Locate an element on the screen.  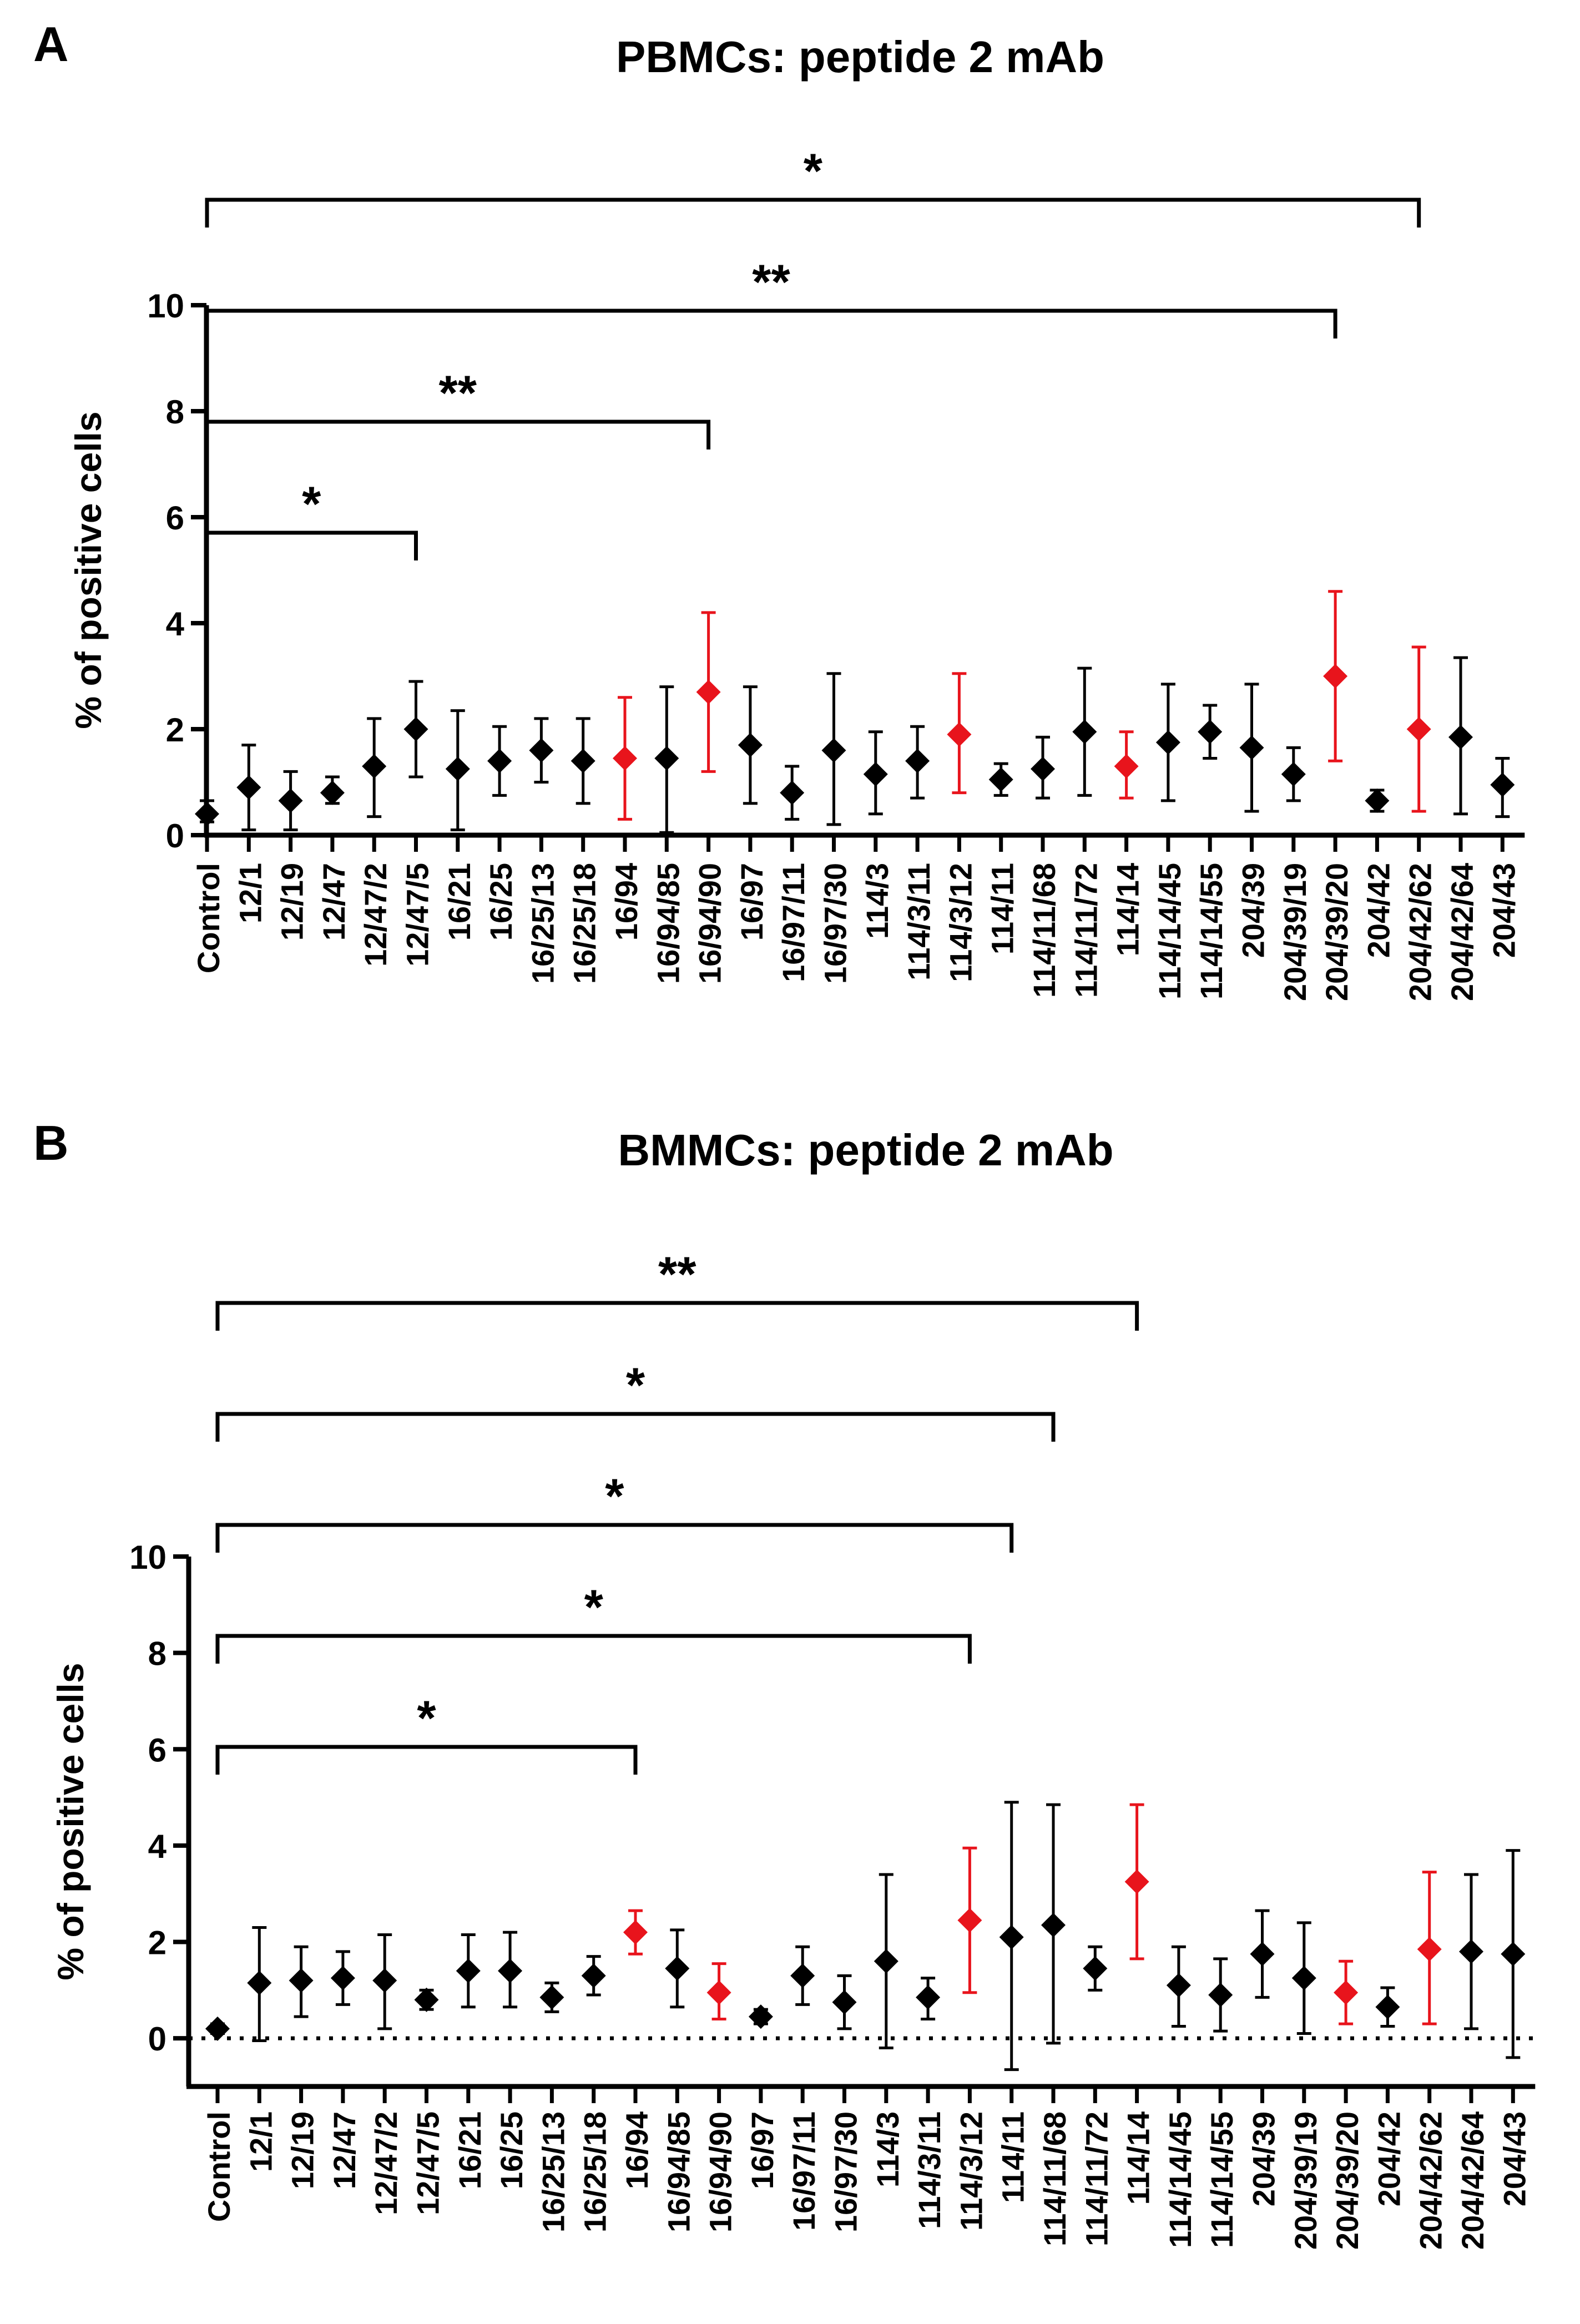
x-tick-label: 12/47/5 is located at coordinates (417, 915).